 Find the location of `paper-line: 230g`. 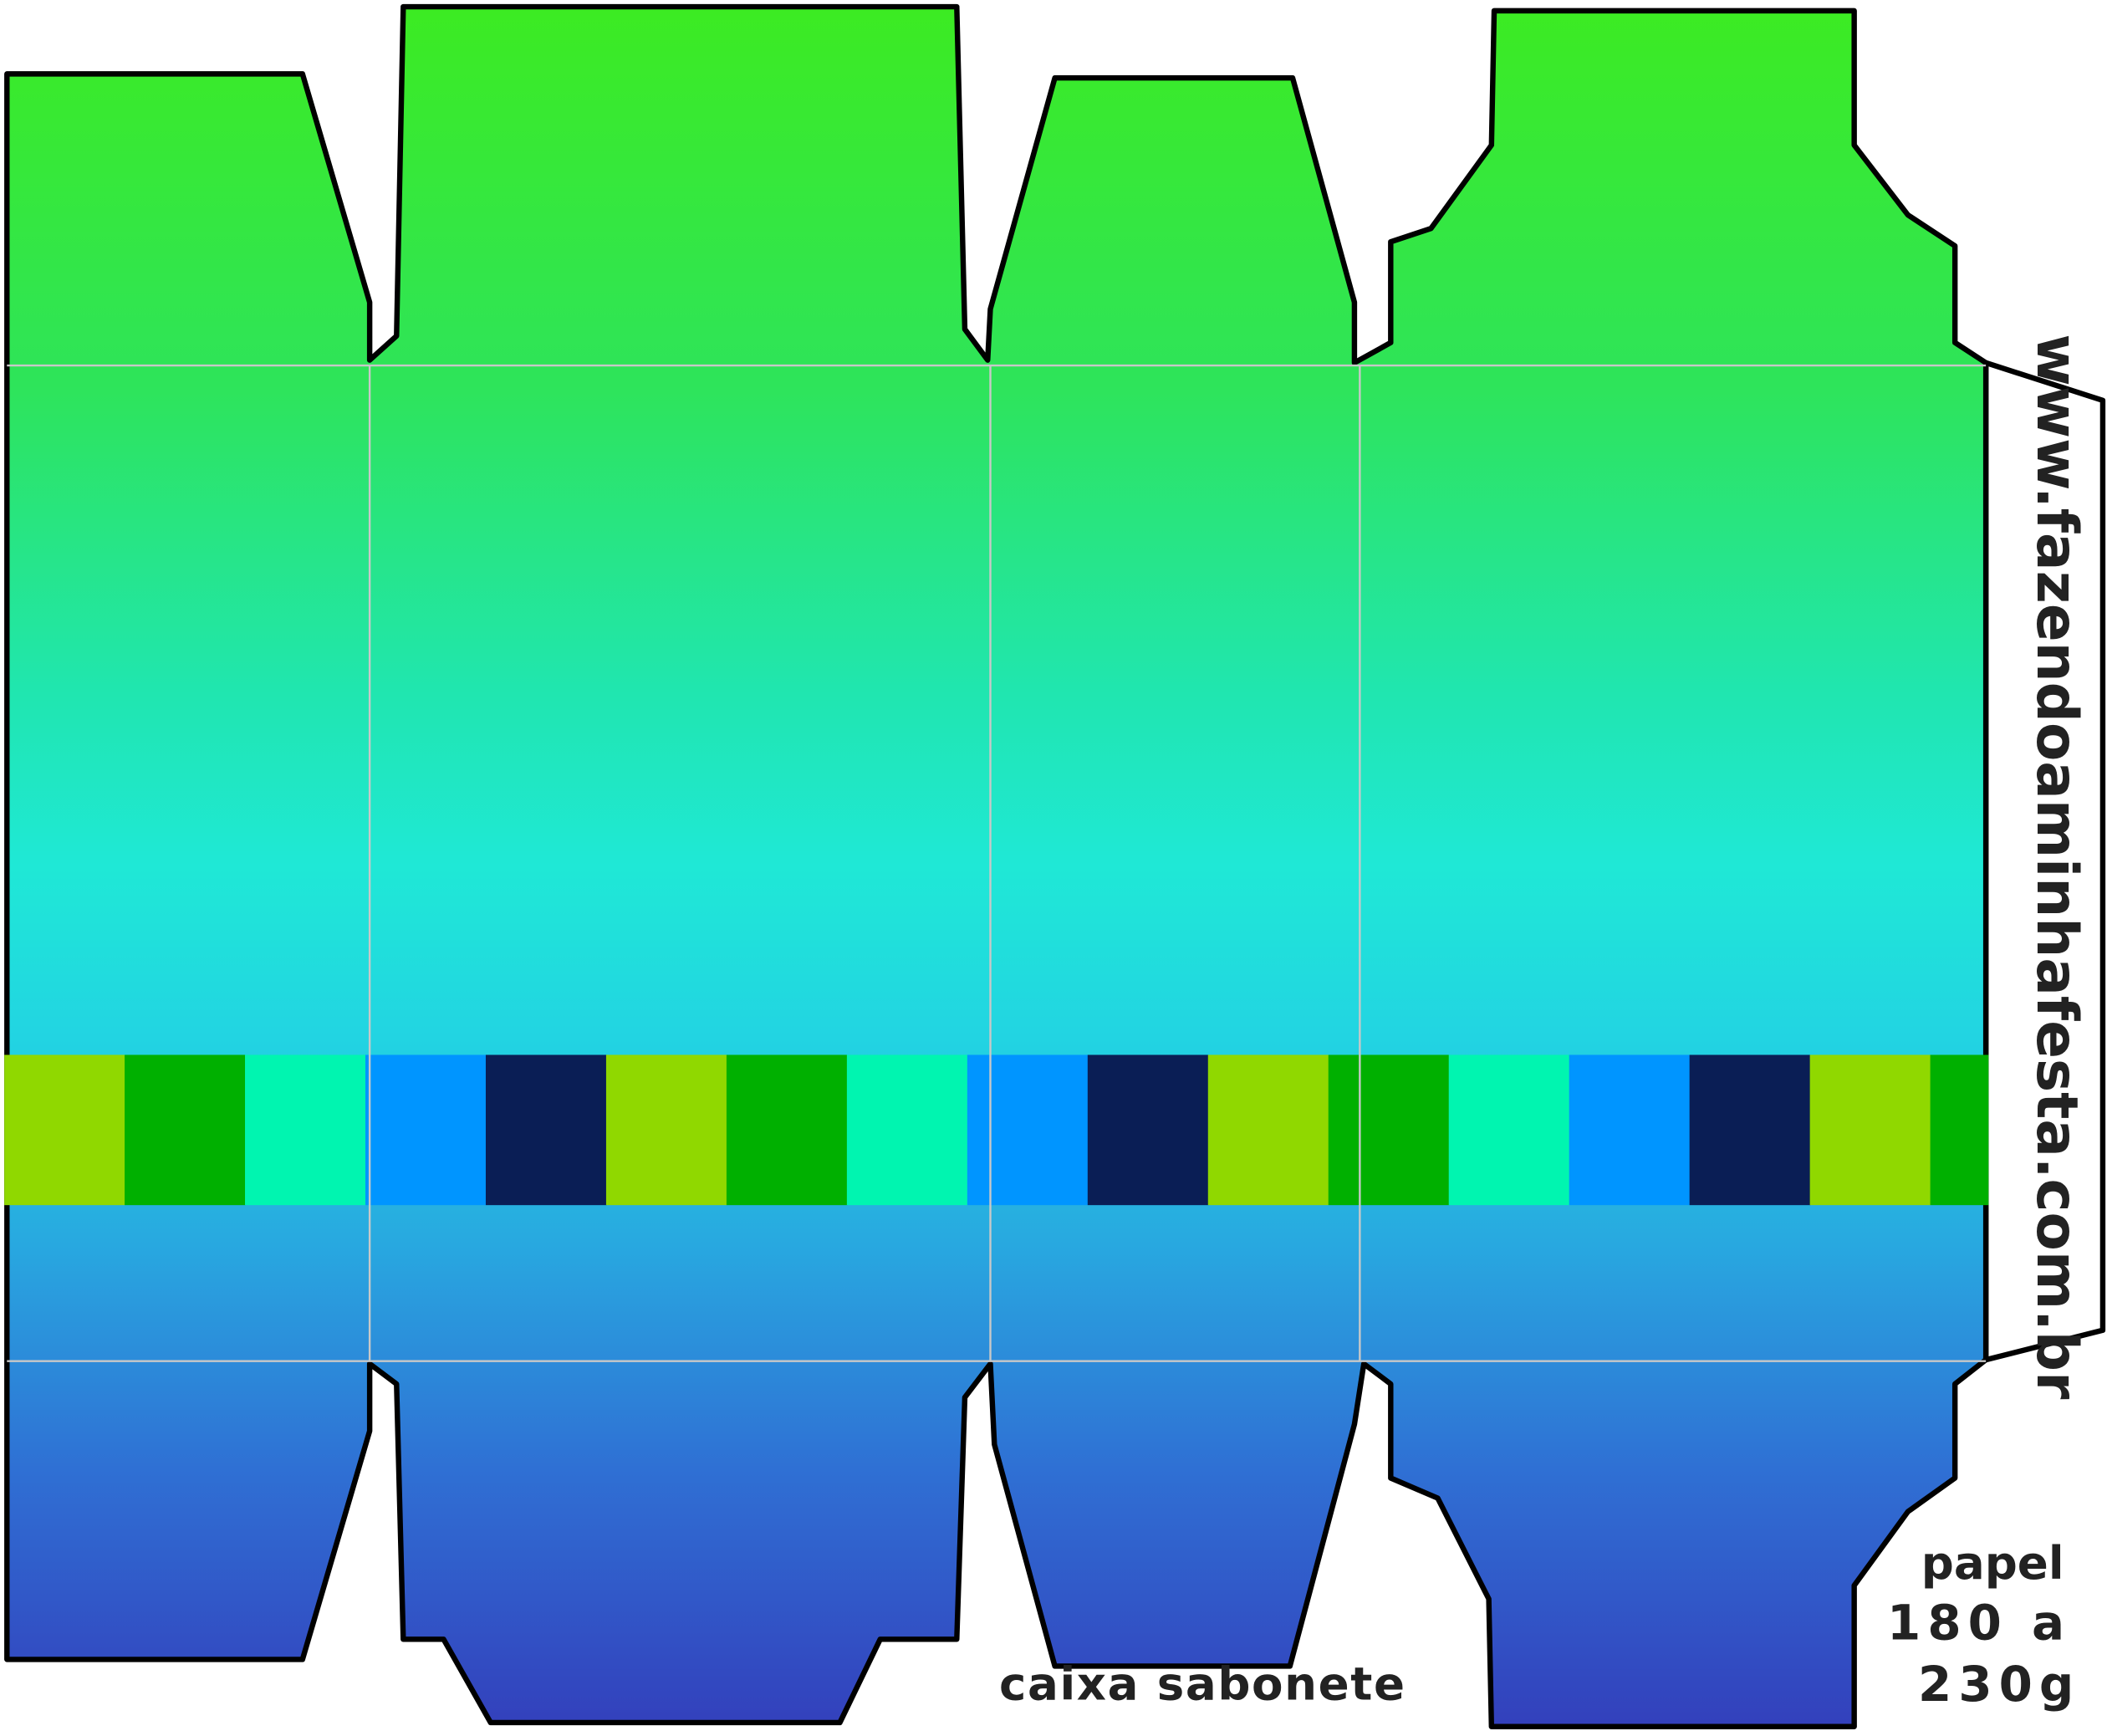

paper-line: 230g is located at coordinates (1999, 1684).